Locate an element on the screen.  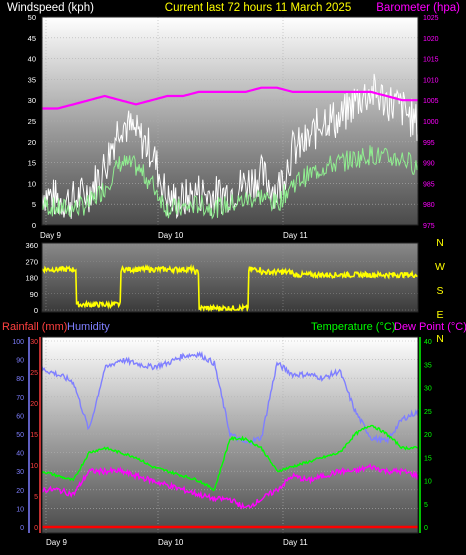
wind-y-tick-3: 15 is located at coordinates (32, 163).